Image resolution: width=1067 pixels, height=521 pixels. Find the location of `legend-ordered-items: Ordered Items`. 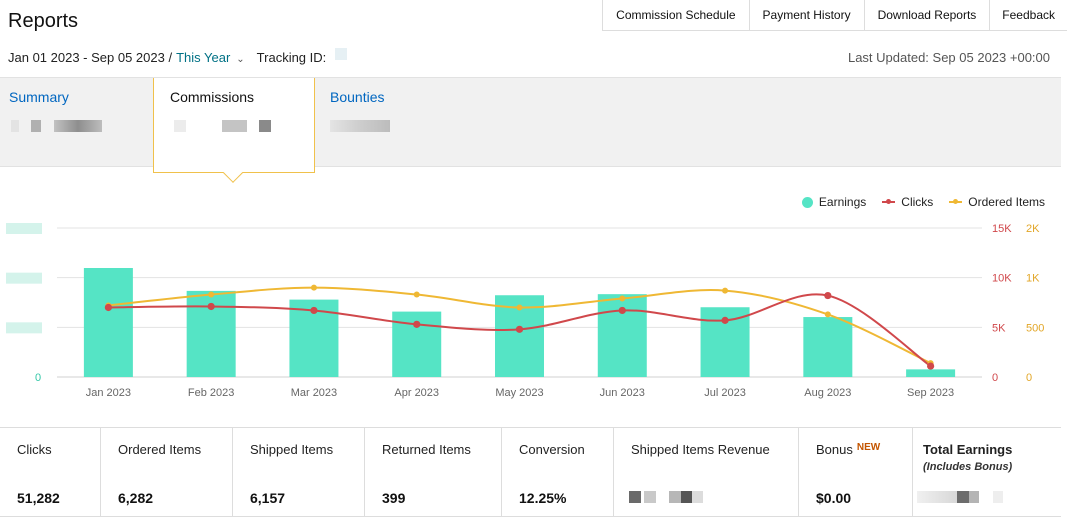

legend-ordered-items: Ordered Items is located at coordinates (997, 202).